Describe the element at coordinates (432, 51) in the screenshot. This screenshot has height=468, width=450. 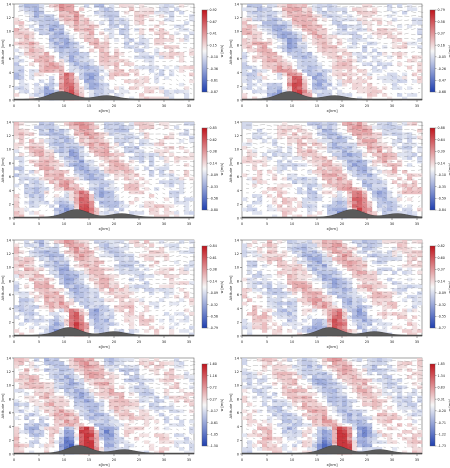
I see `colorbar` at that location.